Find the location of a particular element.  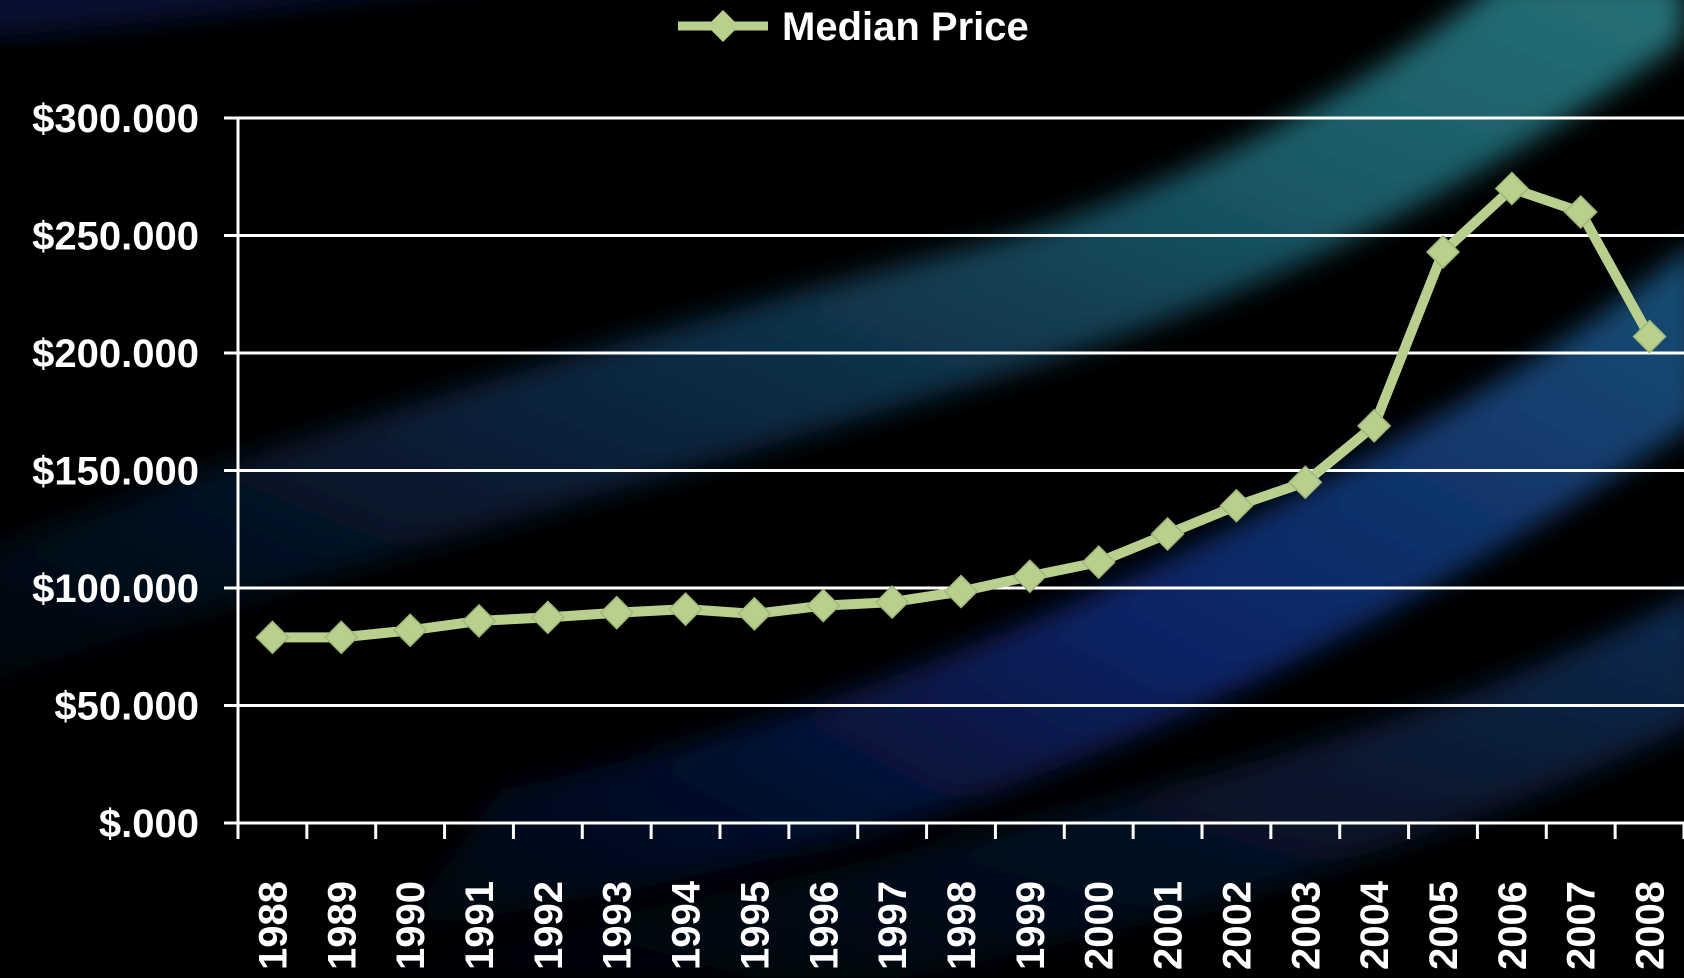

y-tick-label: $300.000 is located at coordinates (115, 119).